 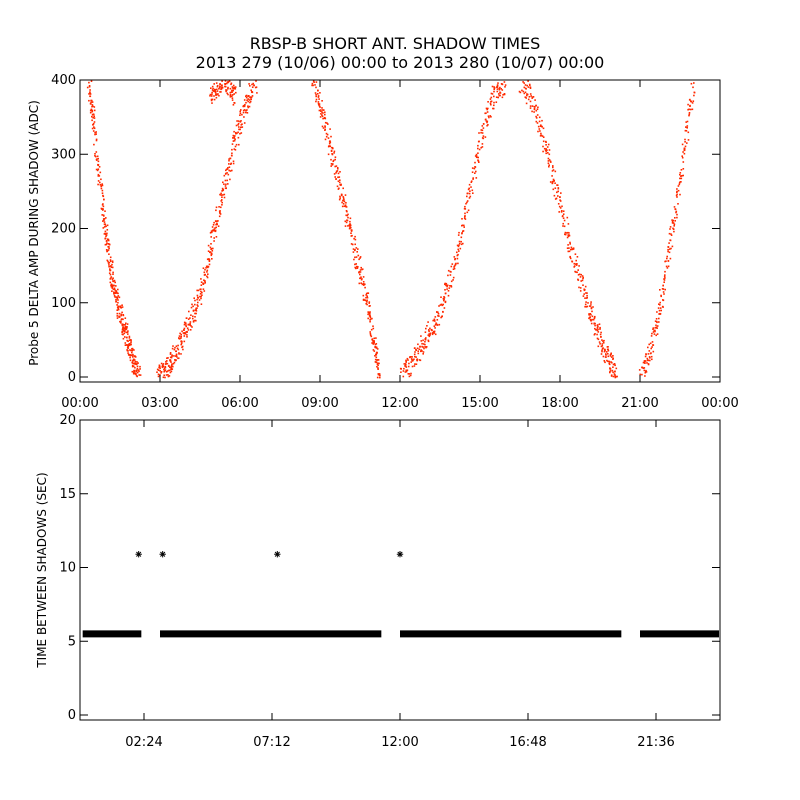 What do you see at coordinates (399, 742) in the screenshot?
I see `interval-x-tick-label: 12:00` at bounding box center [399, 742].